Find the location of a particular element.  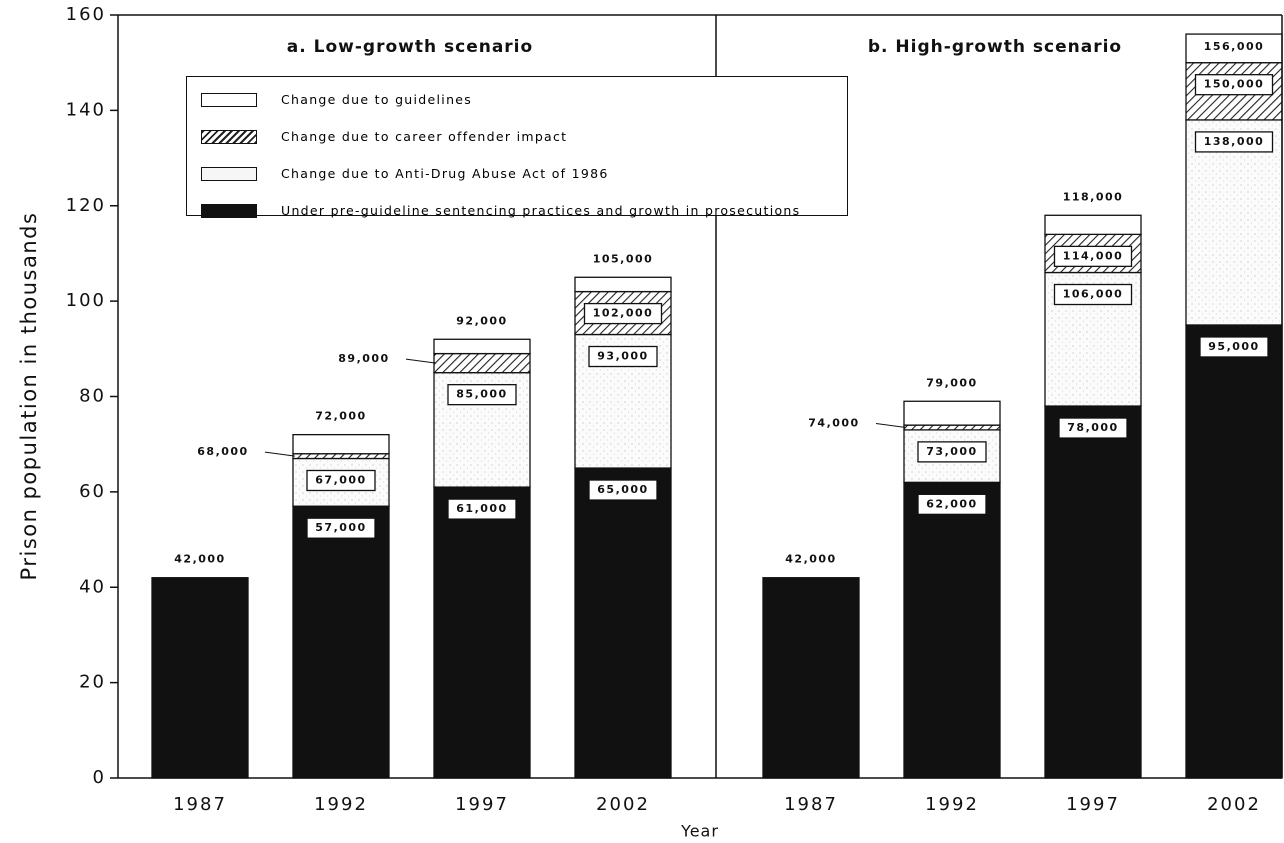

y-tick-label: 100 is located at coordinates (86, 300).